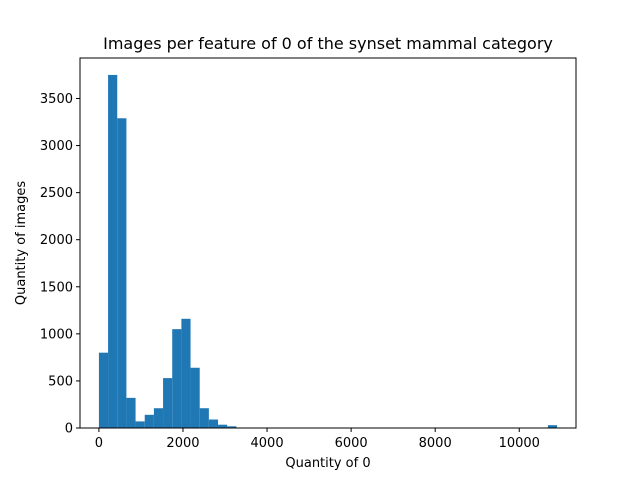  I want to click on y-tick-label: 500, so click(60, 381).